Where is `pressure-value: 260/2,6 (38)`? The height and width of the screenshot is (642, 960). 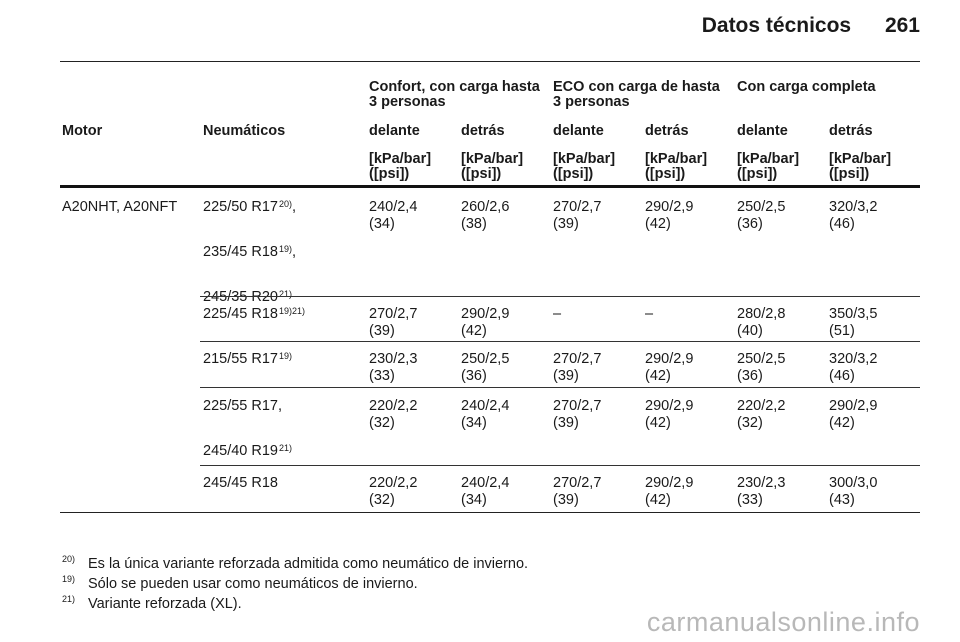
pressure-value: 260/2,6 (38) is located at coordinates (485, 216).